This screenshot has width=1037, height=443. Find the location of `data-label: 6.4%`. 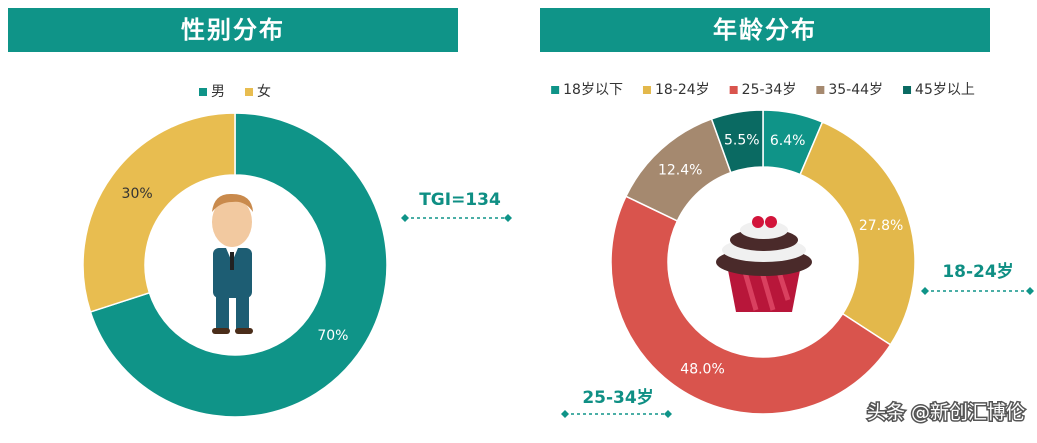

data-label: 6.4% is located at coordinates (788, 141).